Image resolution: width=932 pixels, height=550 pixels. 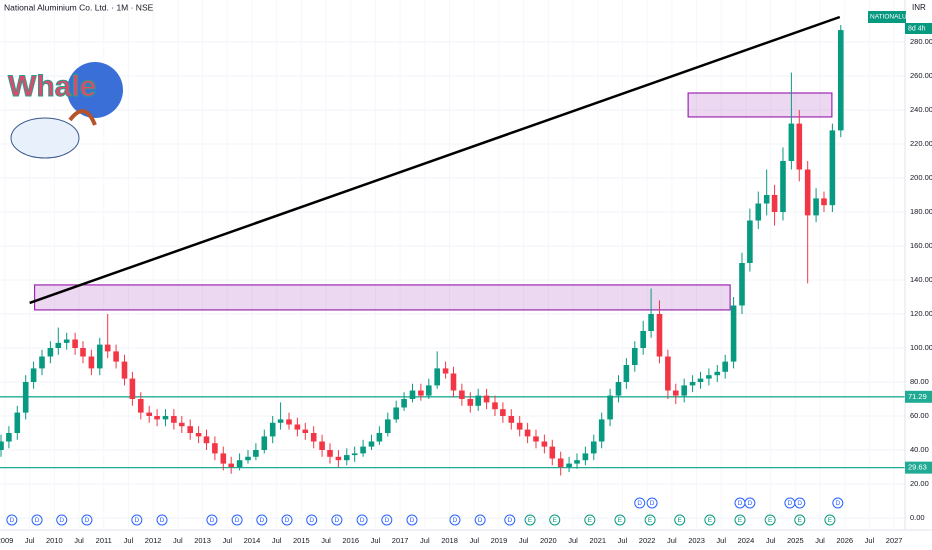 What do you see at coordinates (301, 540) in the screenshot?
I see `x-tick-label: 2015` at bounding box center [301, 540].